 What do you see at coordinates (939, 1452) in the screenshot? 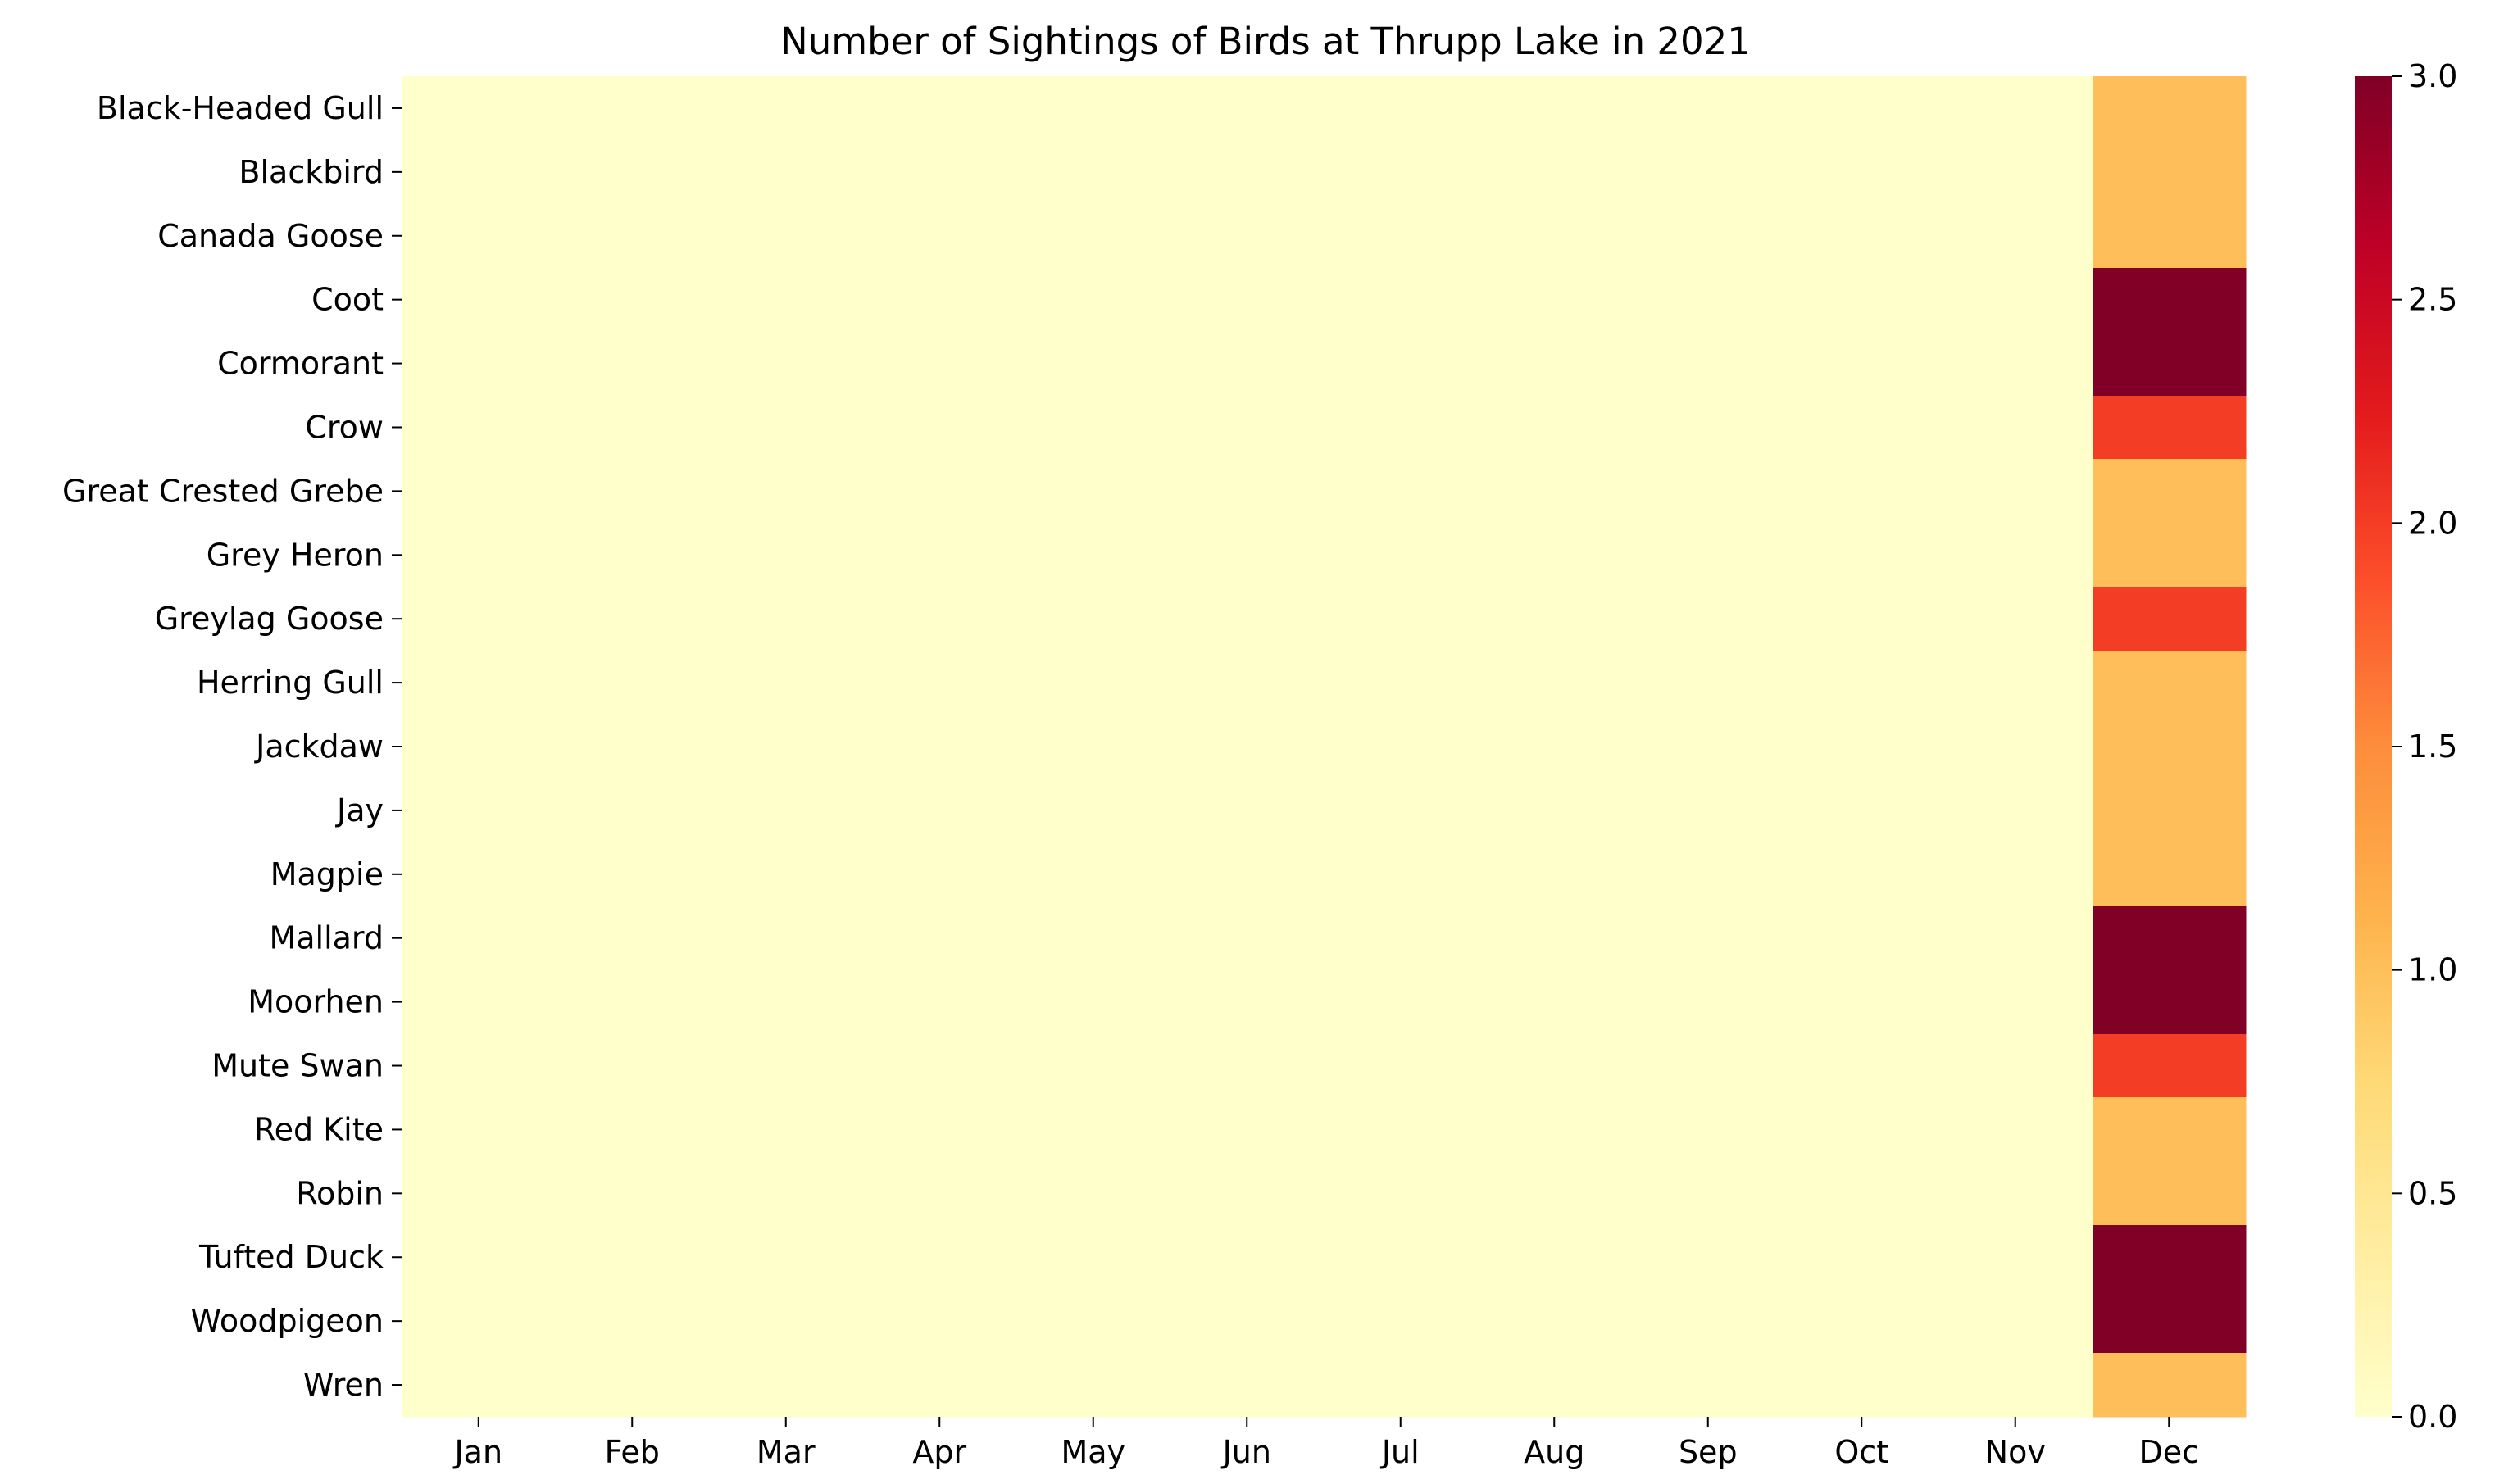
I see `x-tick-label: Apr` at bounding box center [939, 1452].